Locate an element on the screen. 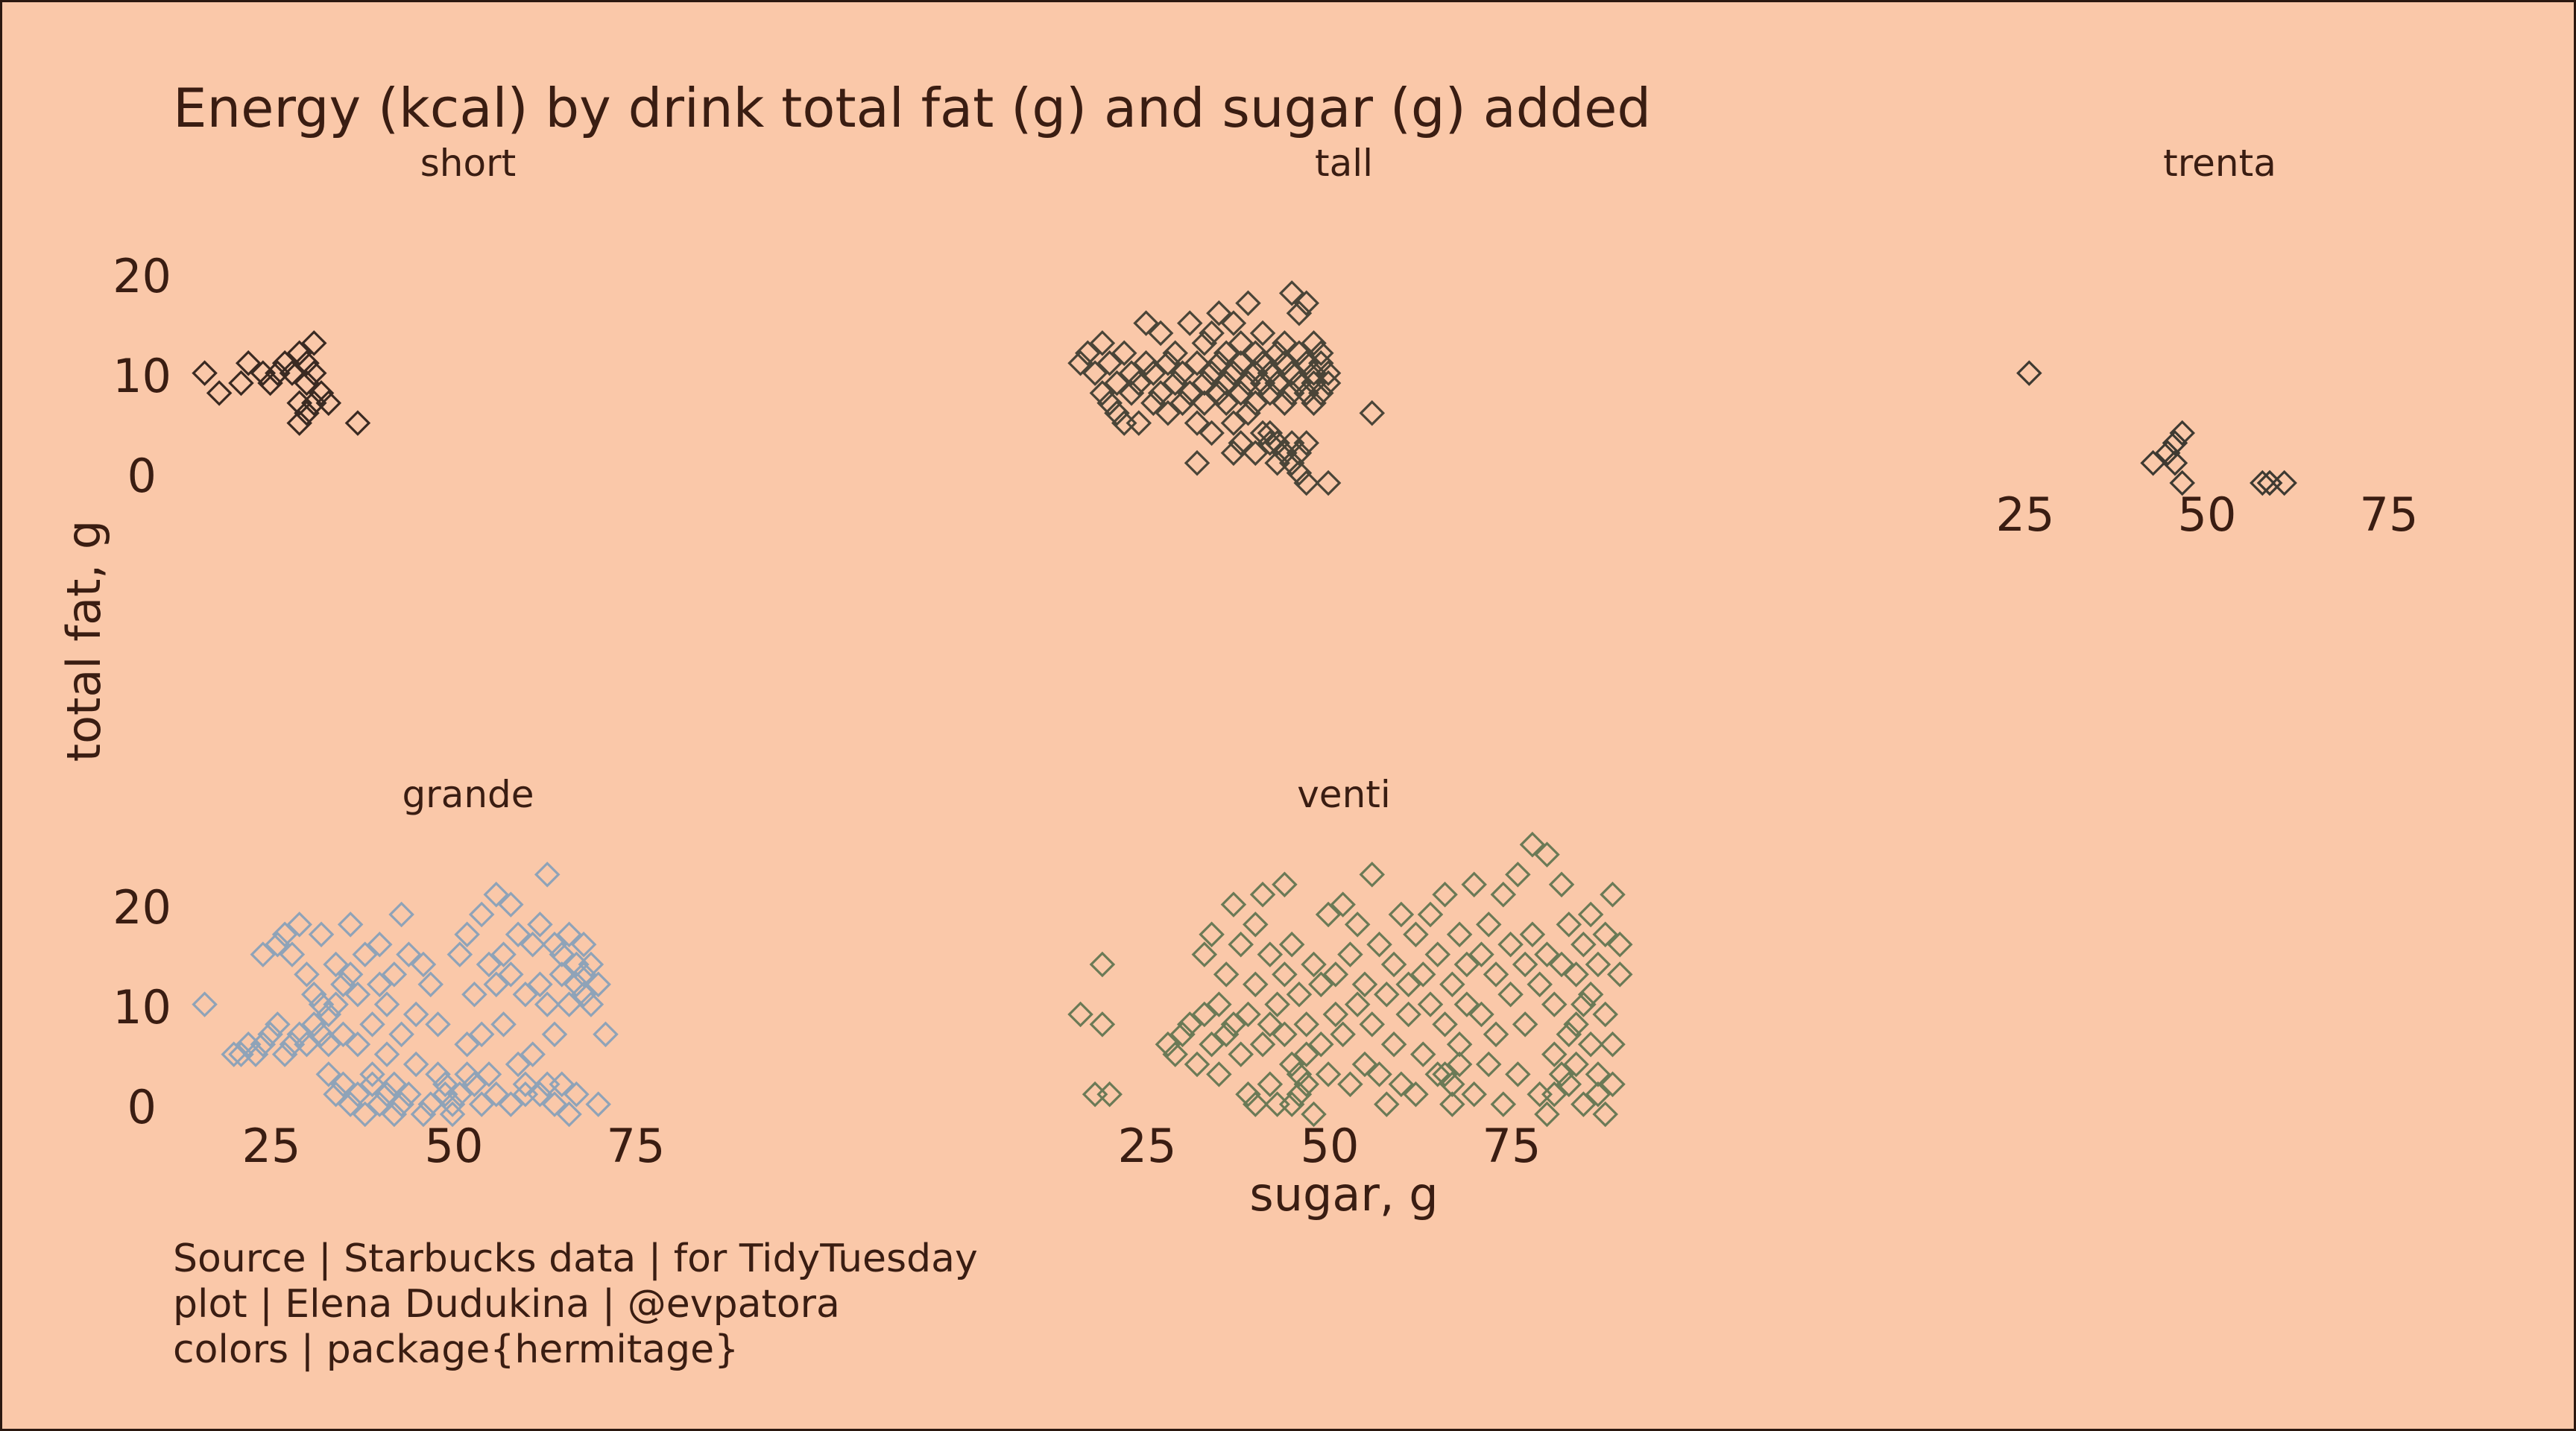 The image size is (2576, 1431). strip-label-grande: grande is located at coordinates (468, 795).